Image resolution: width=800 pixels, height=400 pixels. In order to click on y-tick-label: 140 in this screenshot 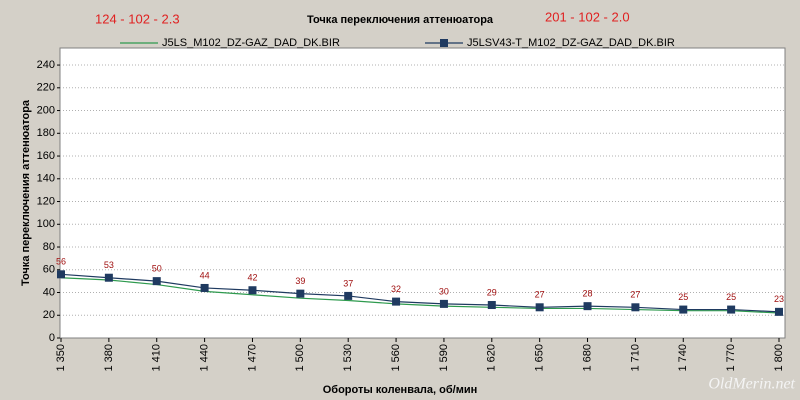, I will do `click(46, 179)`.